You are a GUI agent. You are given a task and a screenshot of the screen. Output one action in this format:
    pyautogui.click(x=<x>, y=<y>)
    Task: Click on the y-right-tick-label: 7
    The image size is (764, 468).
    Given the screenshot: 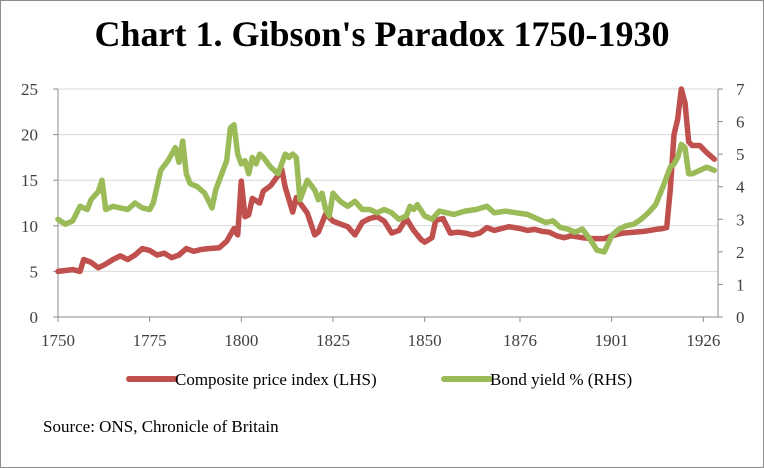 What is the action you would take?
    pyautogui.click(x=740, y=89)
    